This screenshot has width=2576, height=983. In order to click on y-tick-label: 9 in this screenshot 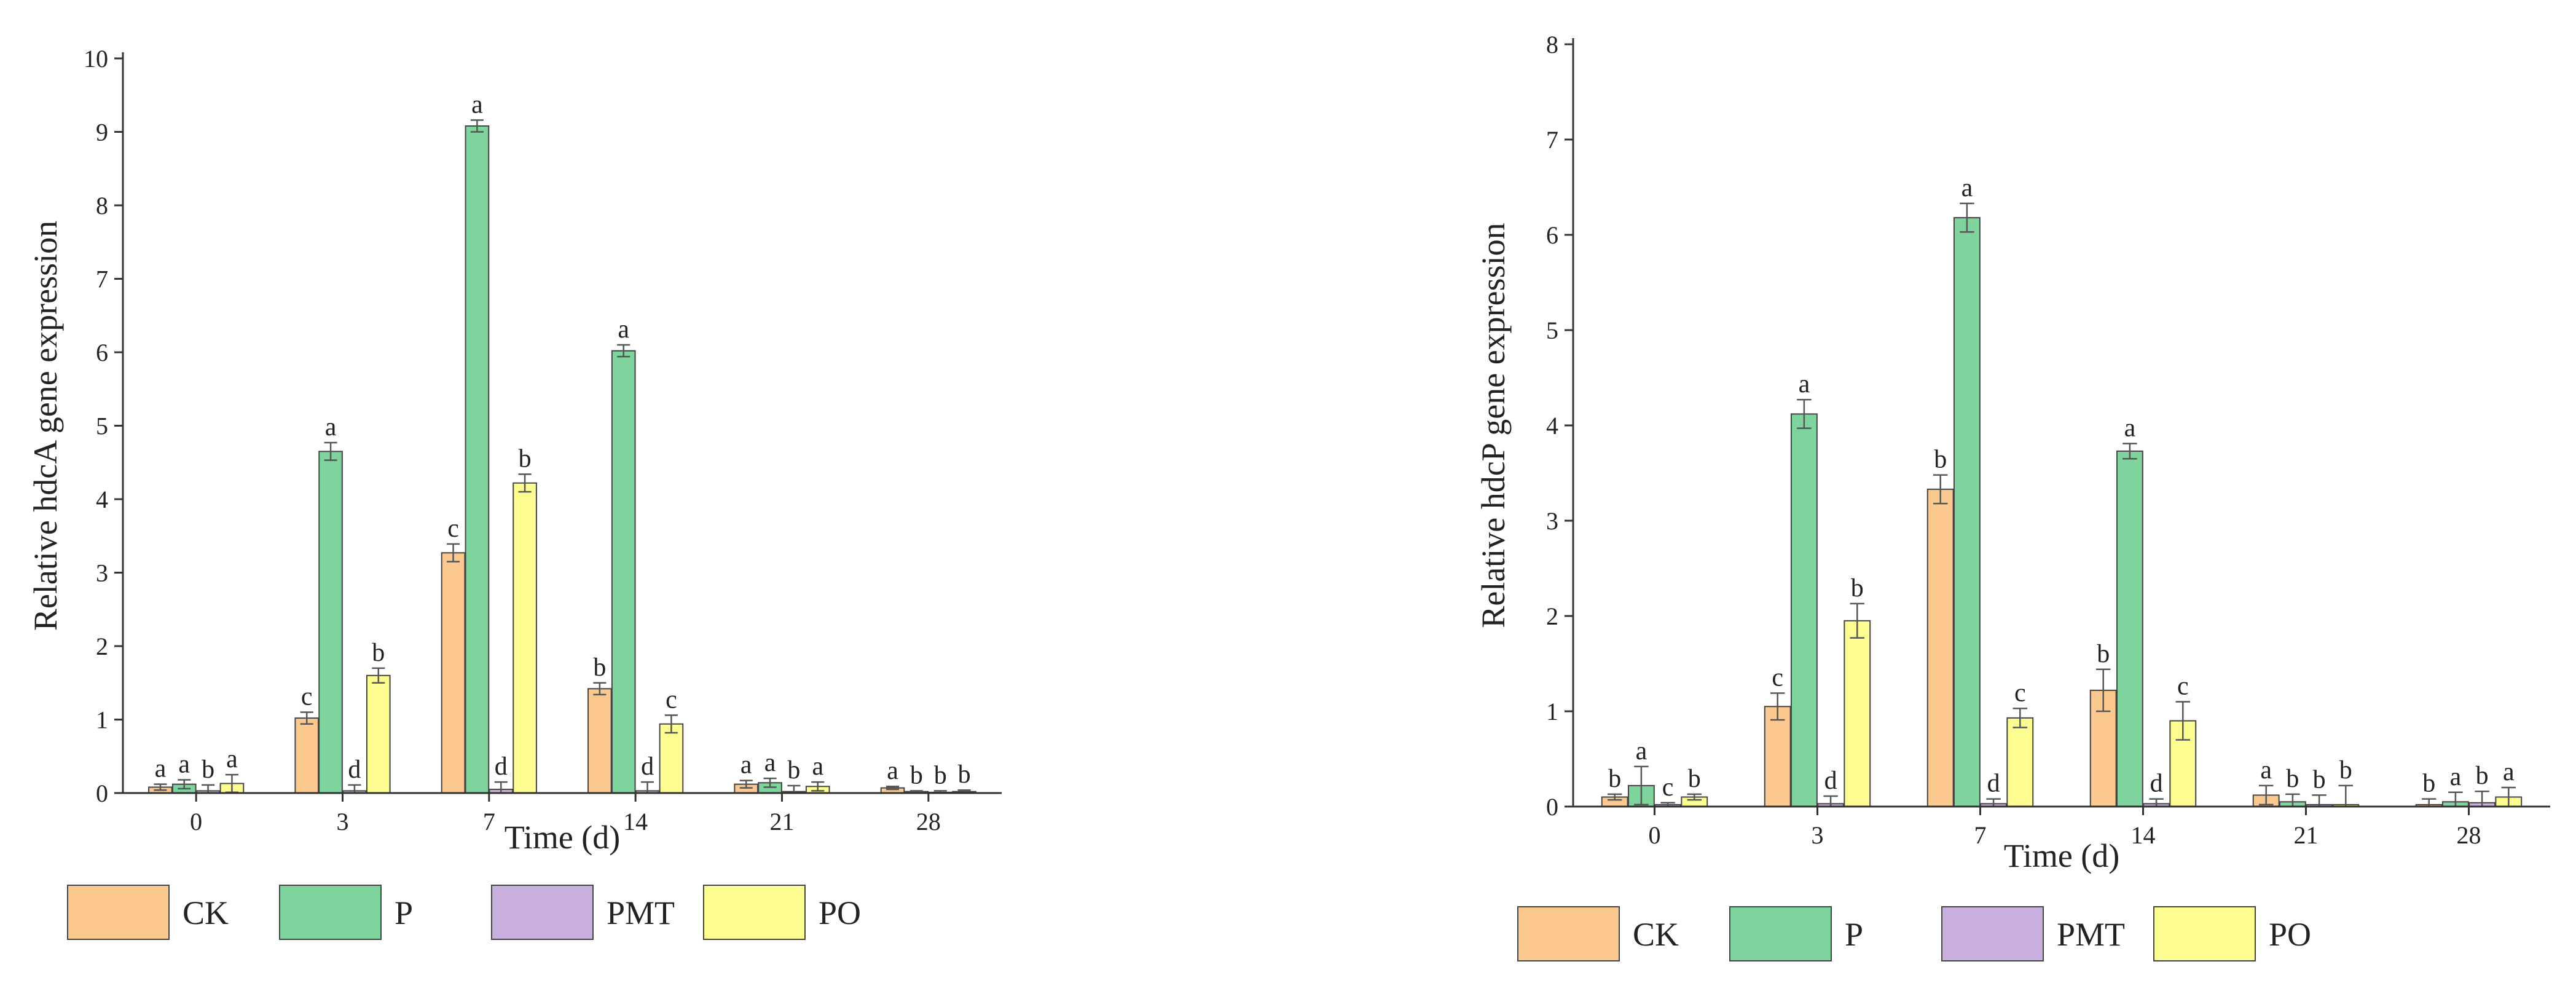, I will do `click(102, 132)`.